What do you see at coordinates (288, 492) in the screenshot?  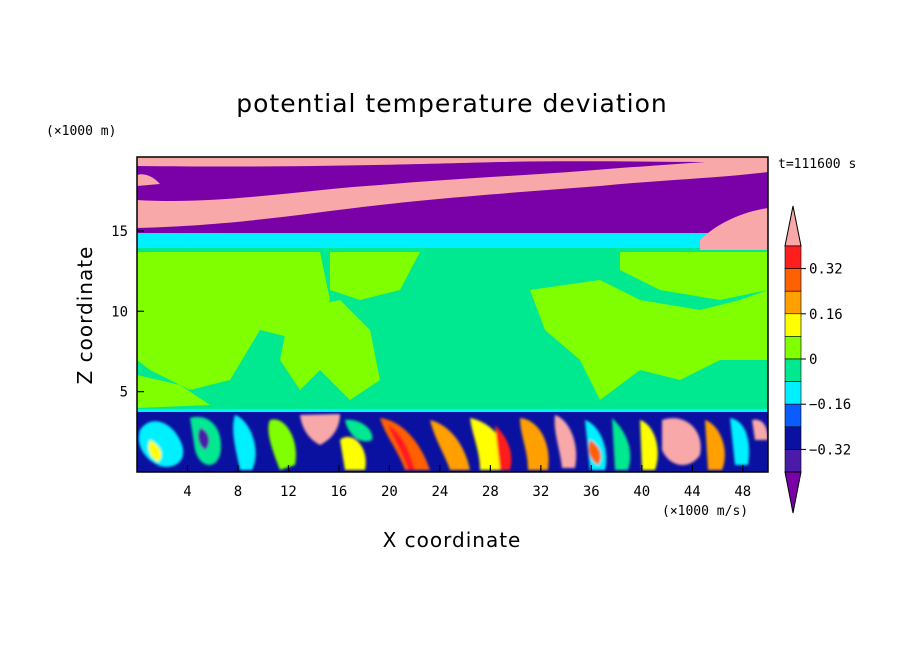 I see `x-tick-label: 12` at bounding box center [288, 492].